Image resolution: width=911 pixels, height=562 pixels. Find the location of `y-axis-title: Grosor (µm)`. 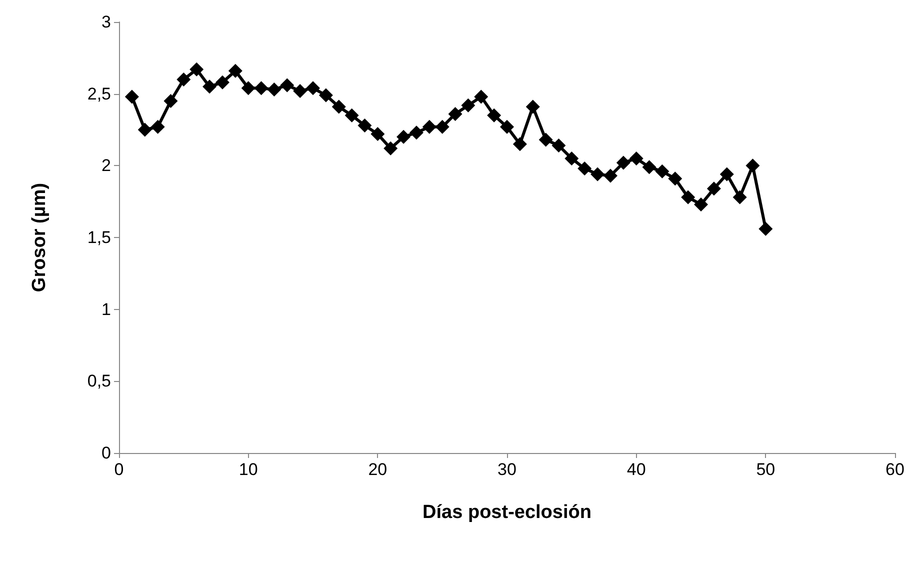

y-axis-title: Grosor (µm) is located at coordinates (39, 237).